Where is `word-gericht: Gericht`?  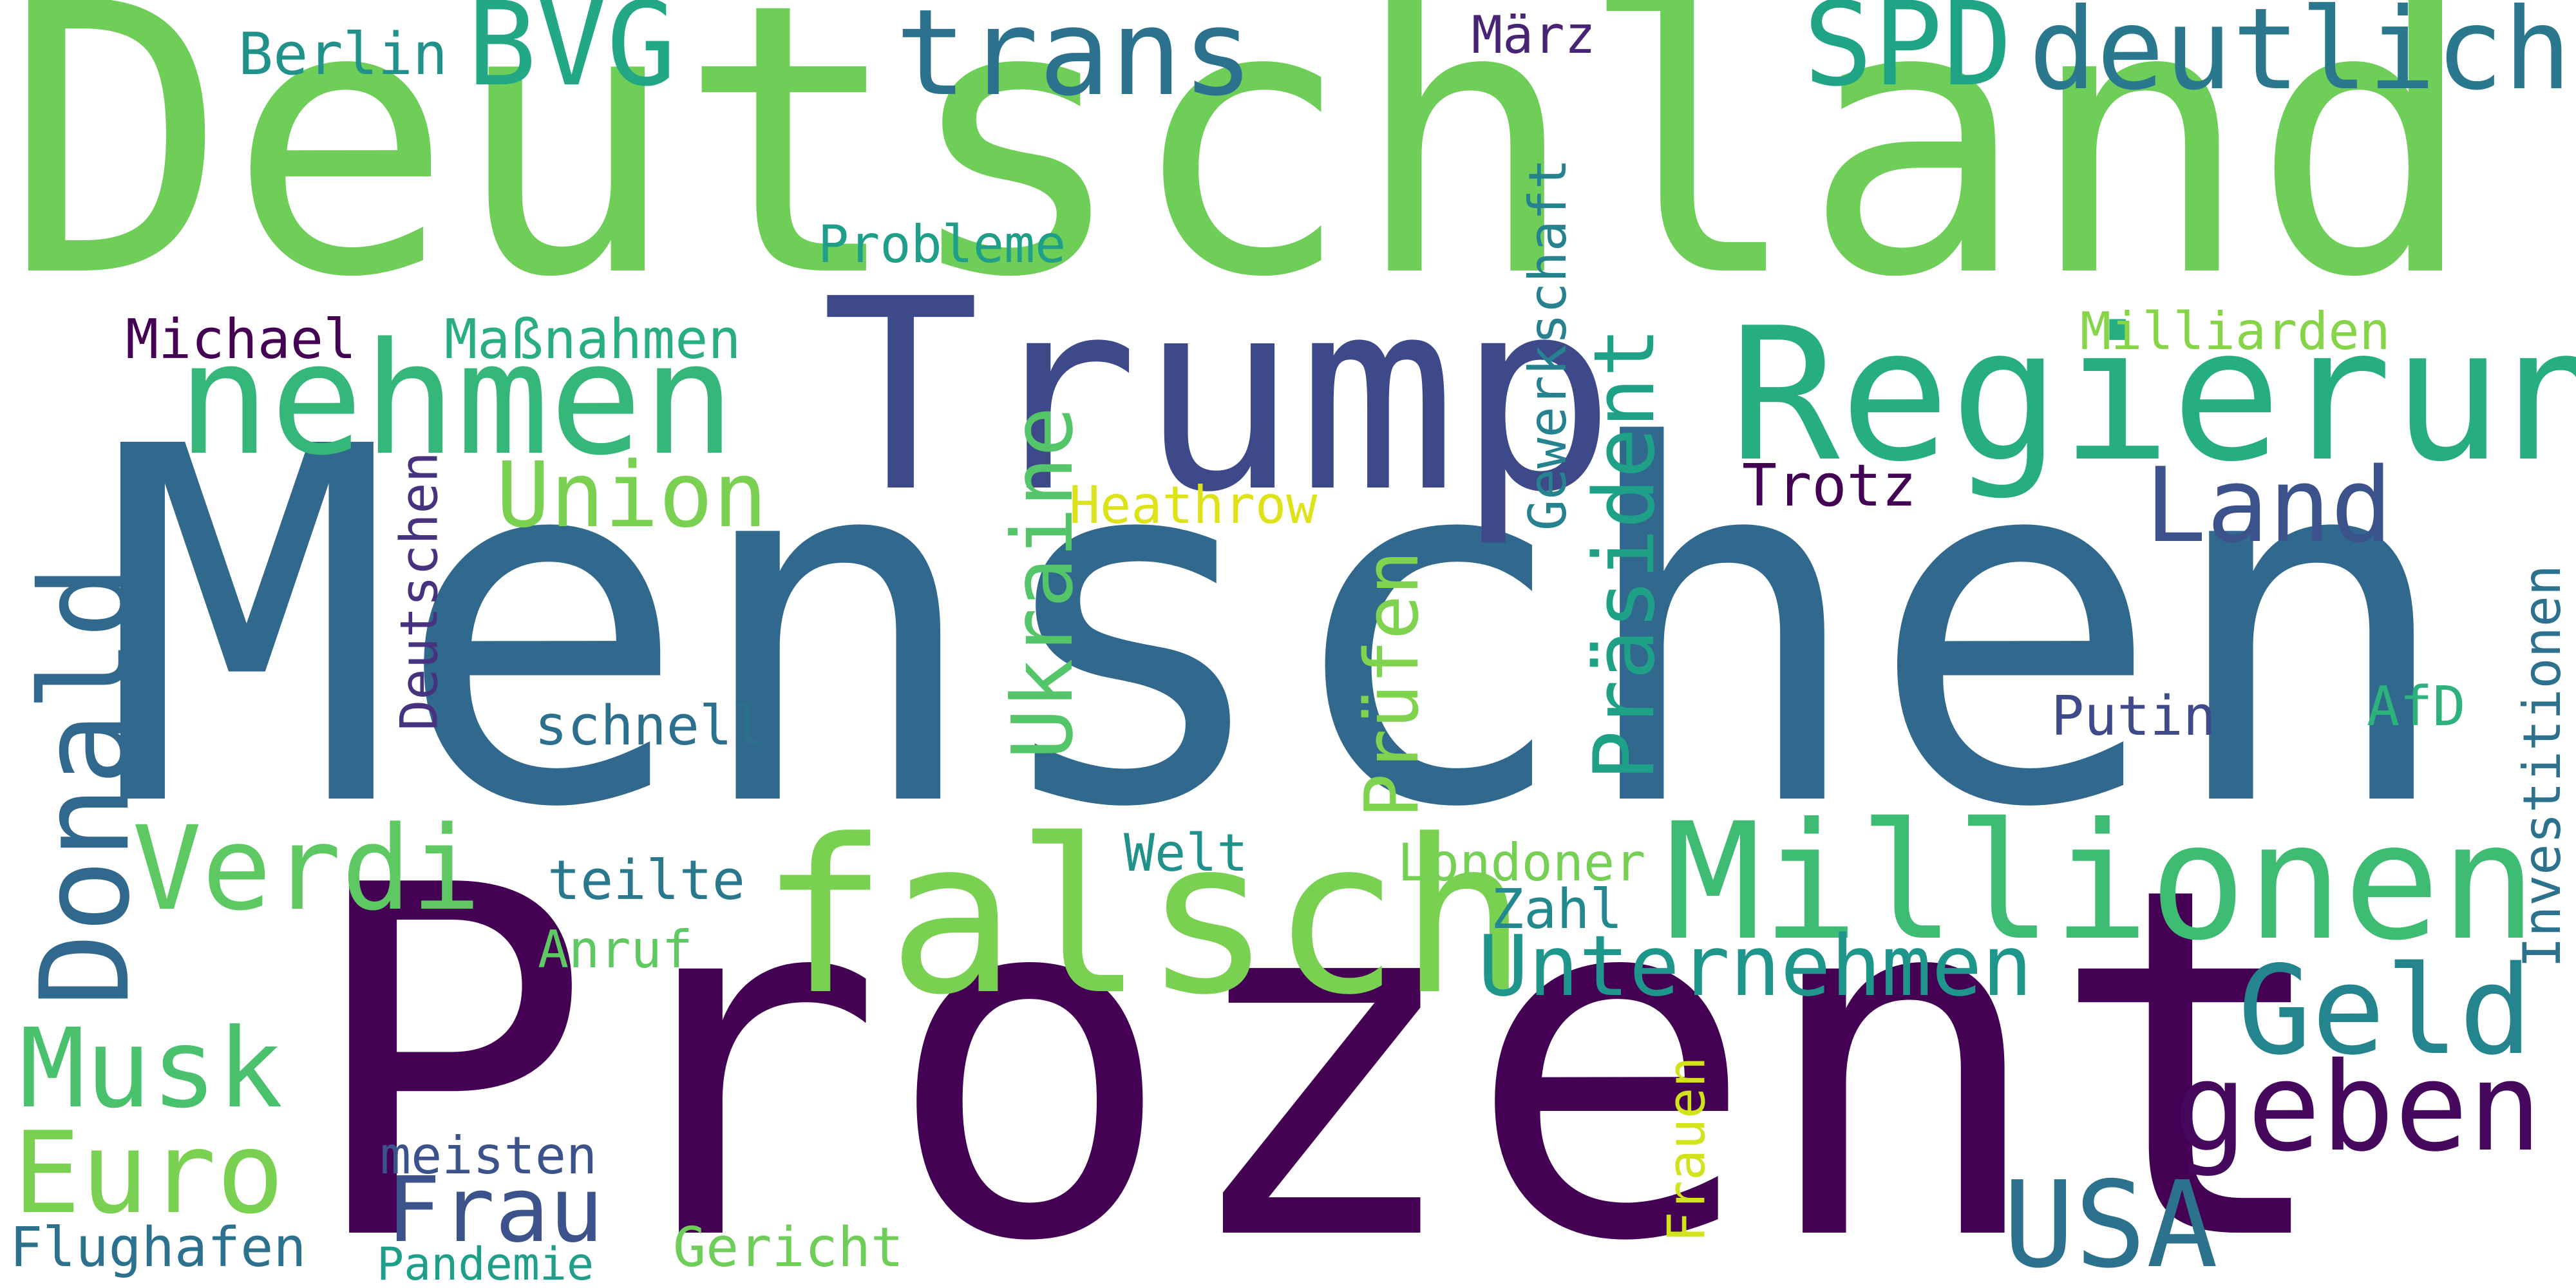 word-gericht: Gericht is located at coordinates (788, 1248).